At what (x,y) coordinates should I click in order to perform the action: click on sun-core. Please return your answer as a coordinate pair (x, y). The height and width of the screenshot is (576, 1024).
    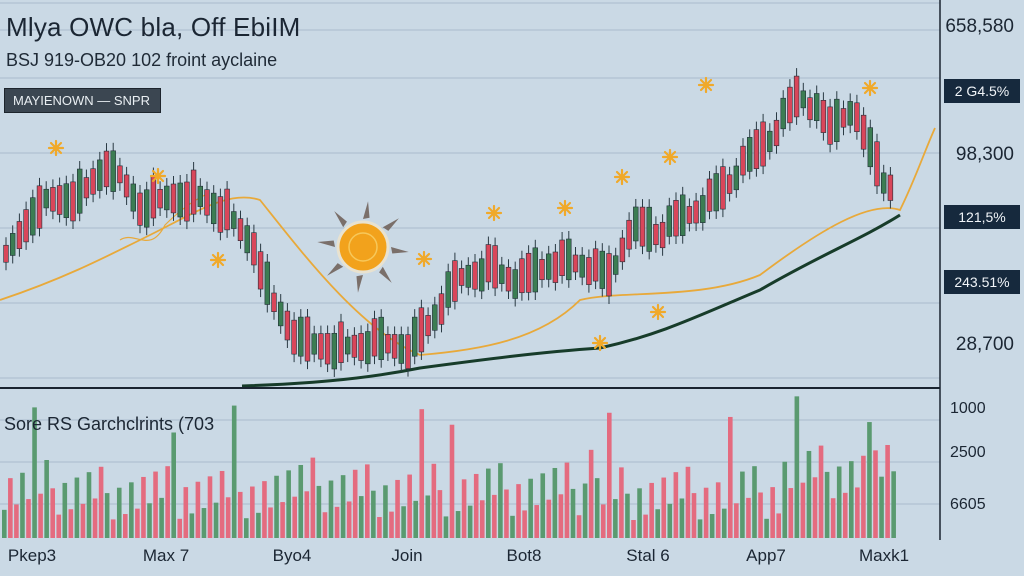
    Looking at the image, I should click on (363, 247).